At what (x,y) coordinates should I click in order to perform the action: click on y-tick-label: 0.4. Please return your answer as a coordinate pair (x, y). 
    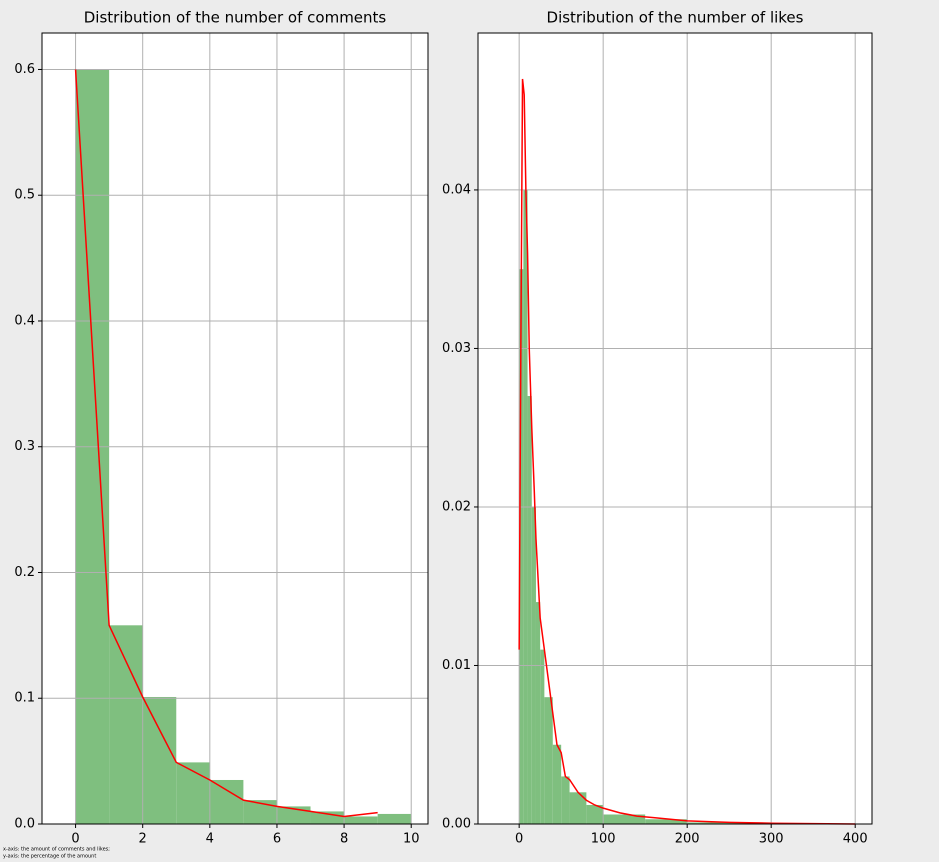
    Looking at the image, I should click on (24, 320).